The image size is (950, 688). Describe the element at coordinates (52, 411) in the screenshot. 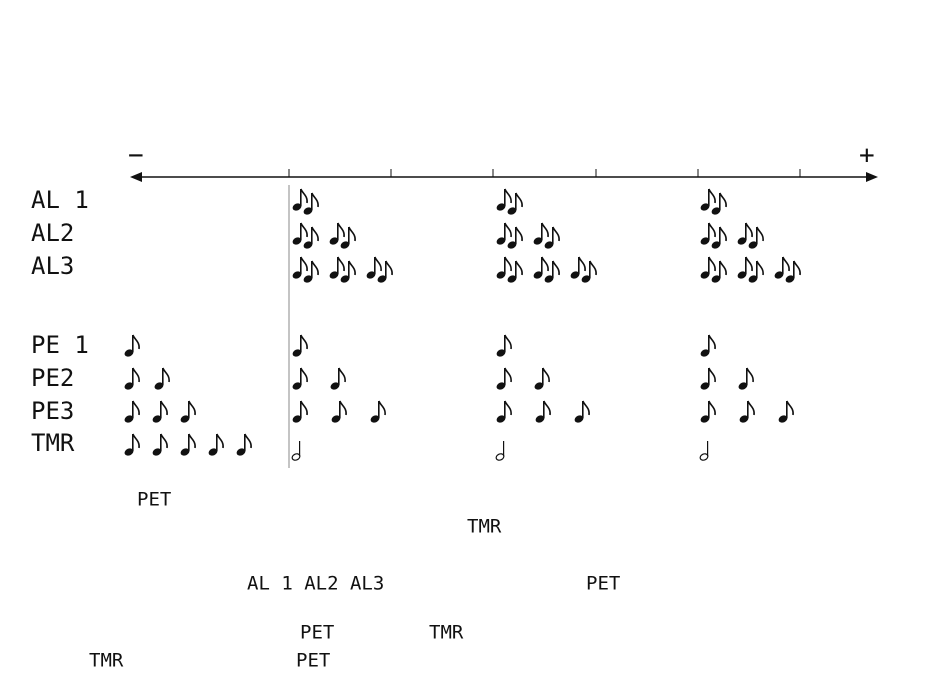

I see `row-label: PE3` at that location.